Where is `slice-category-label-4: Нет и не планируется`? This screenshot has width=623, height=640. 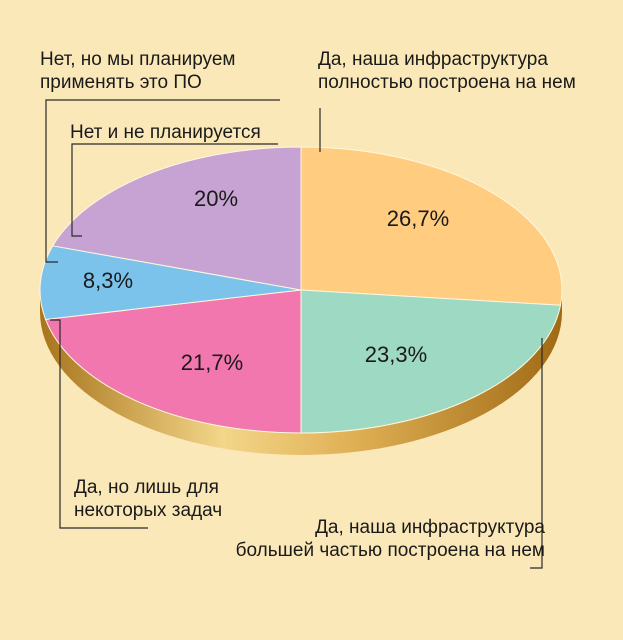
slice-category-label-4: Нет и не планируется is located at coordinates (165, 132).